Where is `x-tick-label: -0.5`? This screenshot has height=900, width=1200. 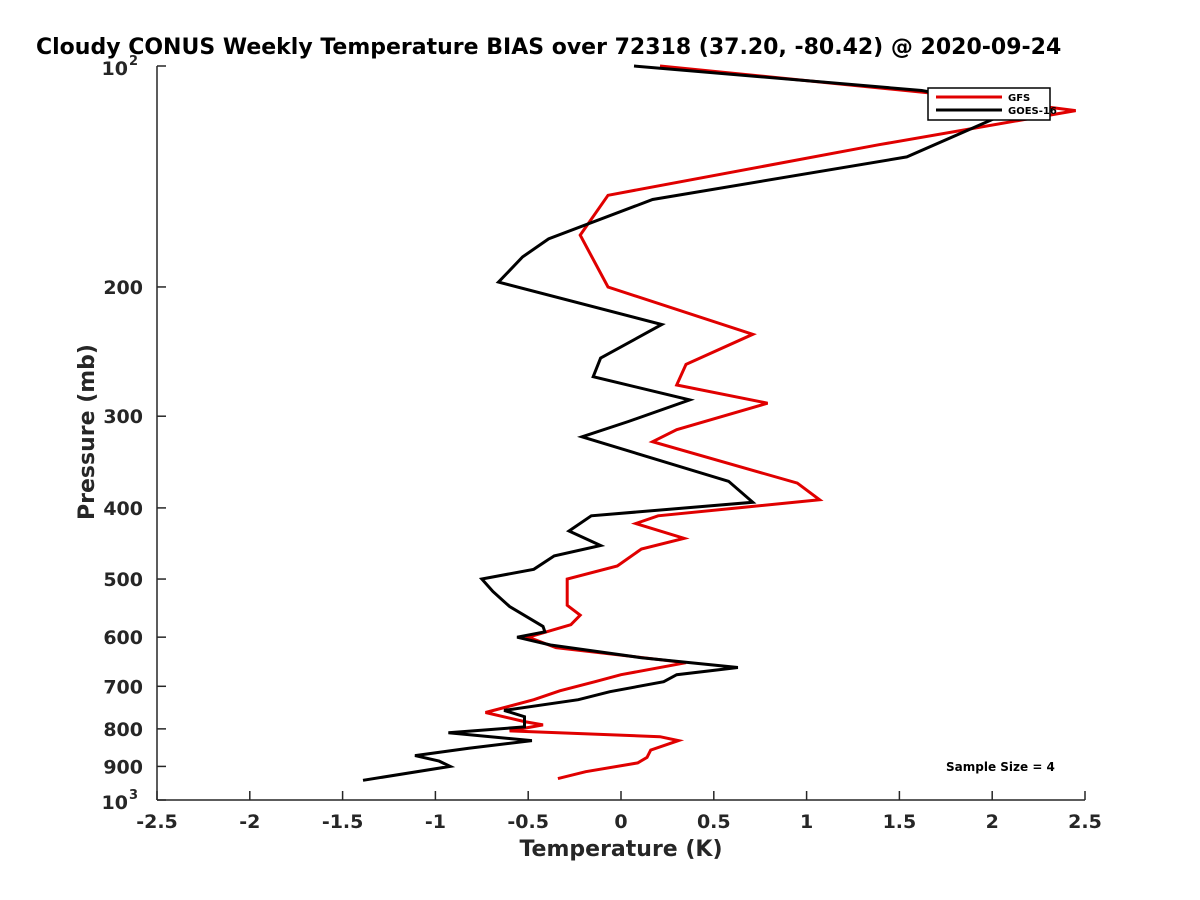 x-tick-label: -0.5 is located at coordinates (528, 822).